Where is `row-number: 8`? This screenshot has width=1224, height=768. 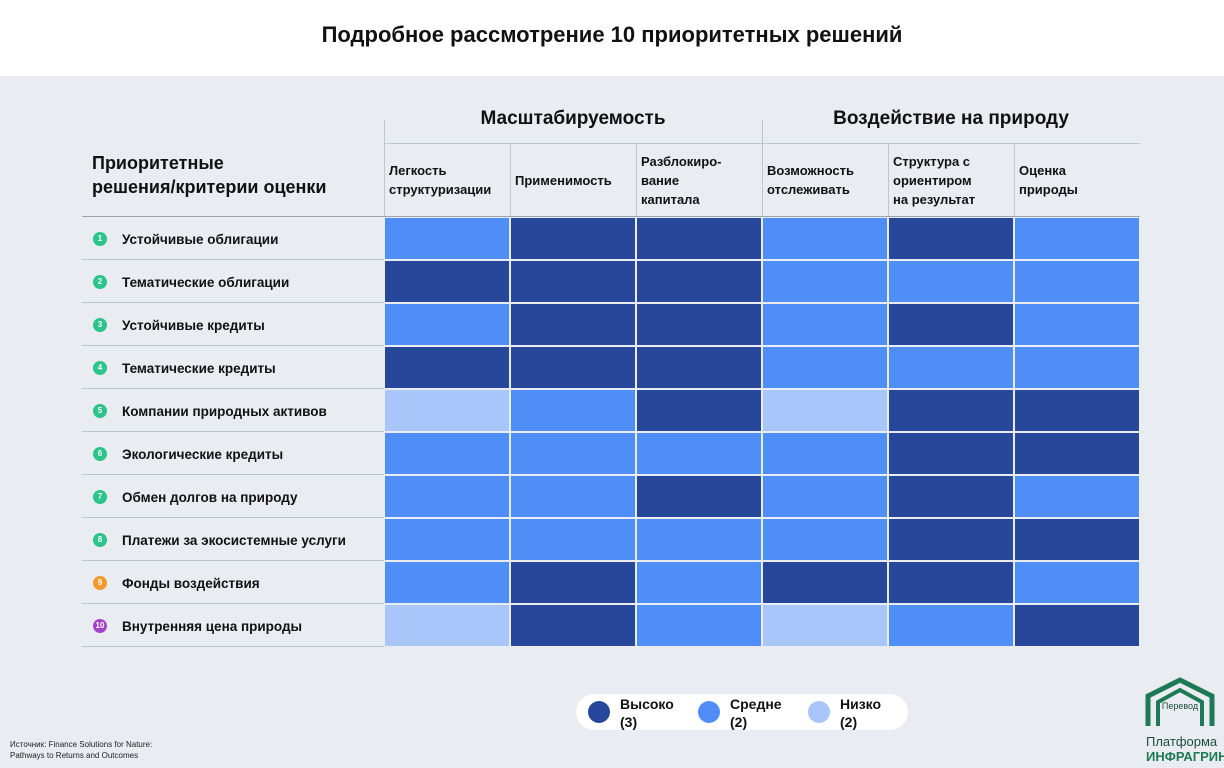 row-number: 8 is located at coordinates (100, 540).